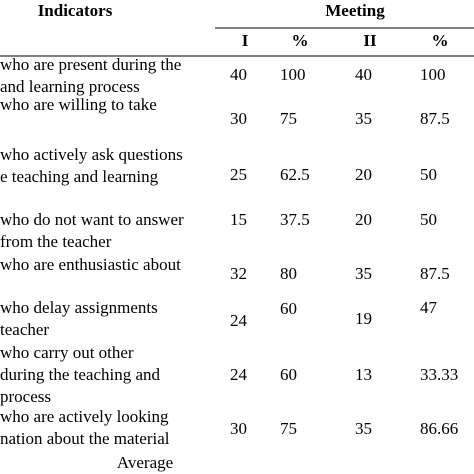 This screenshot has height=474, width=474. I want to click on sub-header: I, so click(245, 40).